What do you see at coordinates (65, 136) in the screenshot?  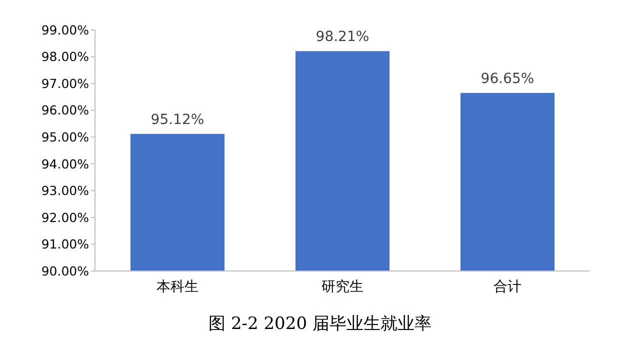 I see `y-tick-label: 95.00%` at bounding box center [65, 136].